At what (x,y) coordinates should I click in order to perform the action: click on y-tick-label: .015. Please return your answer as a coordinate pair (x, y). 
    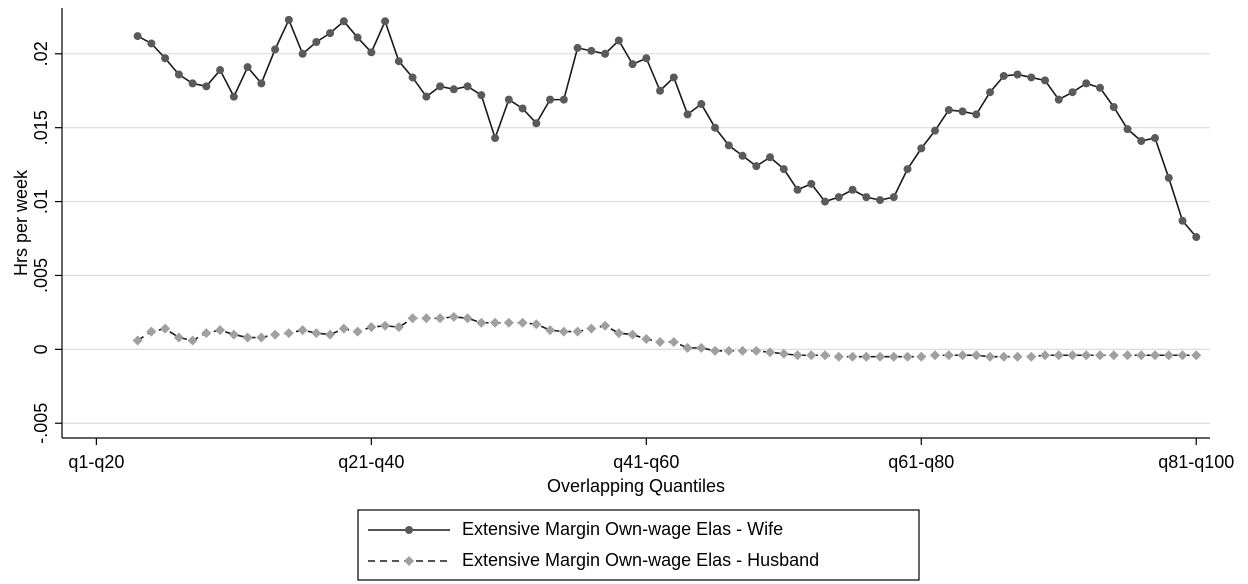
    Looking at the image, I should click on (41, 127).